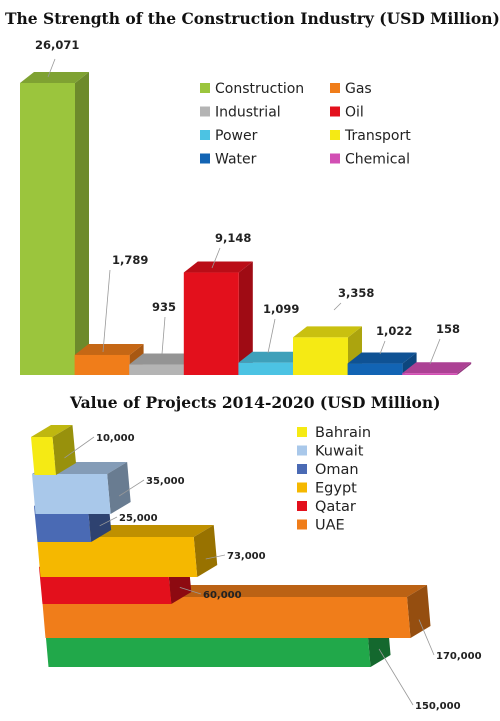 The height and width of the screenshot is (721, 500). What do you see at coordinates (354, 113) in the screenshot?
I see `chart1-legend-label-oil: Oil` at bounding box center [354, 113].